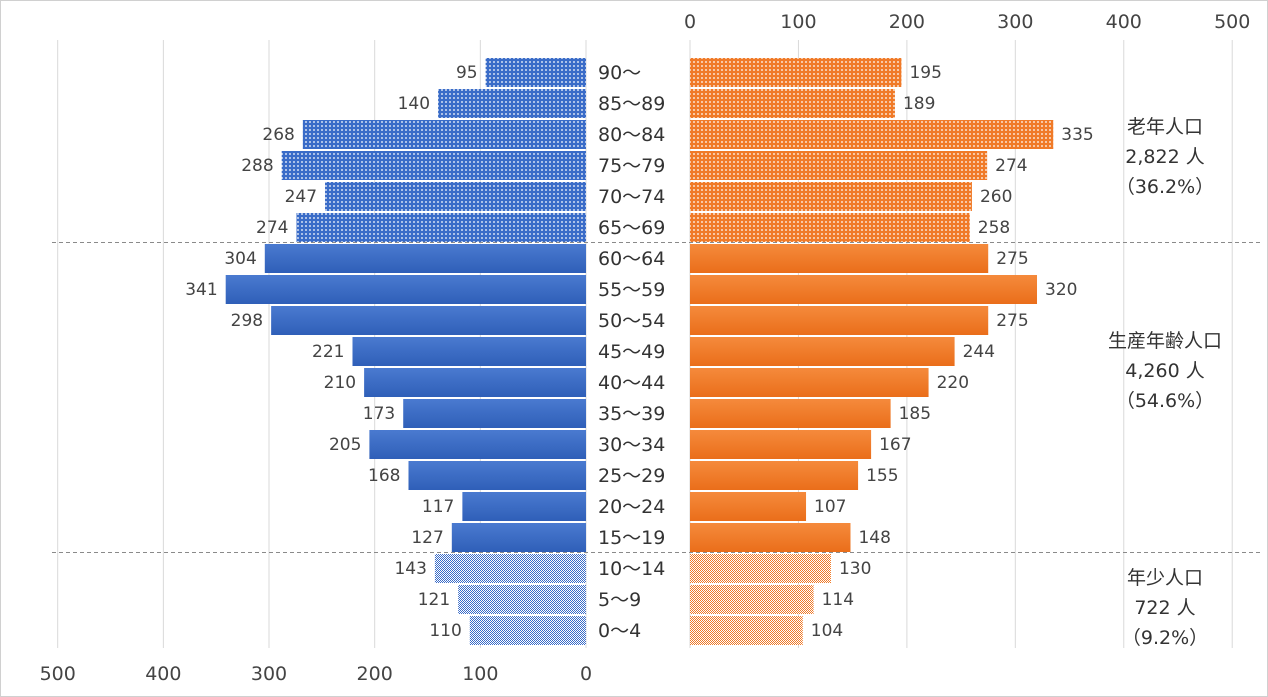  Describe the element at coordinates (375, 674) in the screenshot. I see `left-axis-tick-label: 200` at that location.